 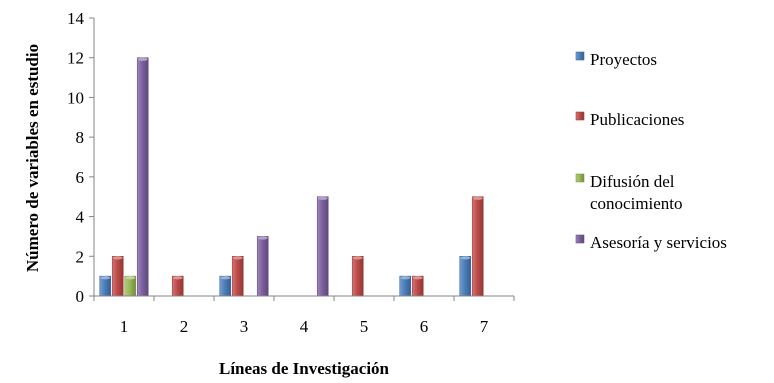 What do you see at coordinates (304, 368) in the screenshot?
I see `x-axis-title: Líneas de Investigación` at bounding box center [304, 368].